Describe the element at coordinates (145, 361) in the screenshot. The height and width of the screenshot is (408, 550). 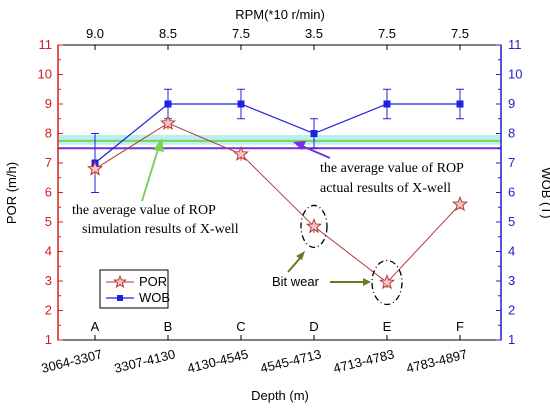
I see `bottom-tick-label: 3307-4130` at that location.